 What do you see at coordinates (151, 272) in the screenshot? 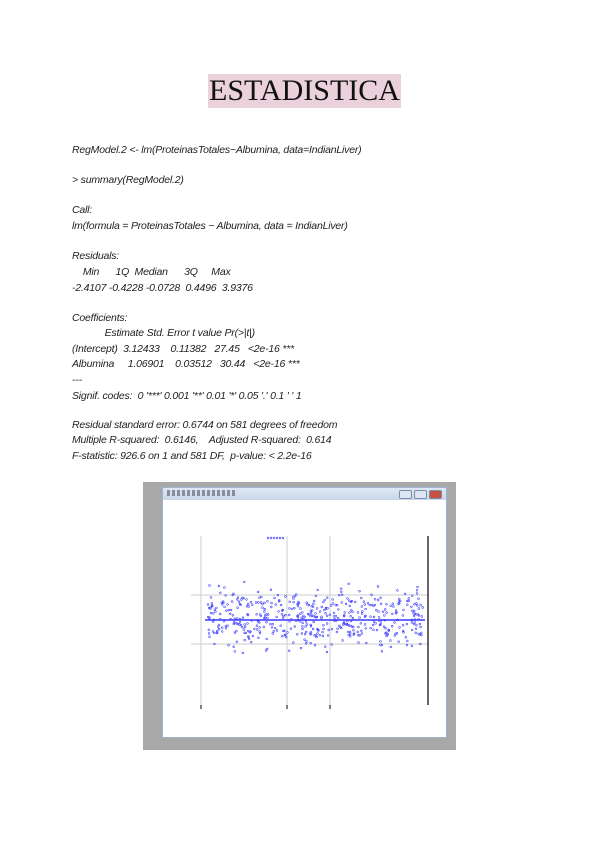
I see `output-line: Min 1Q Median 3Q Max` at bounding box center [151, 272].